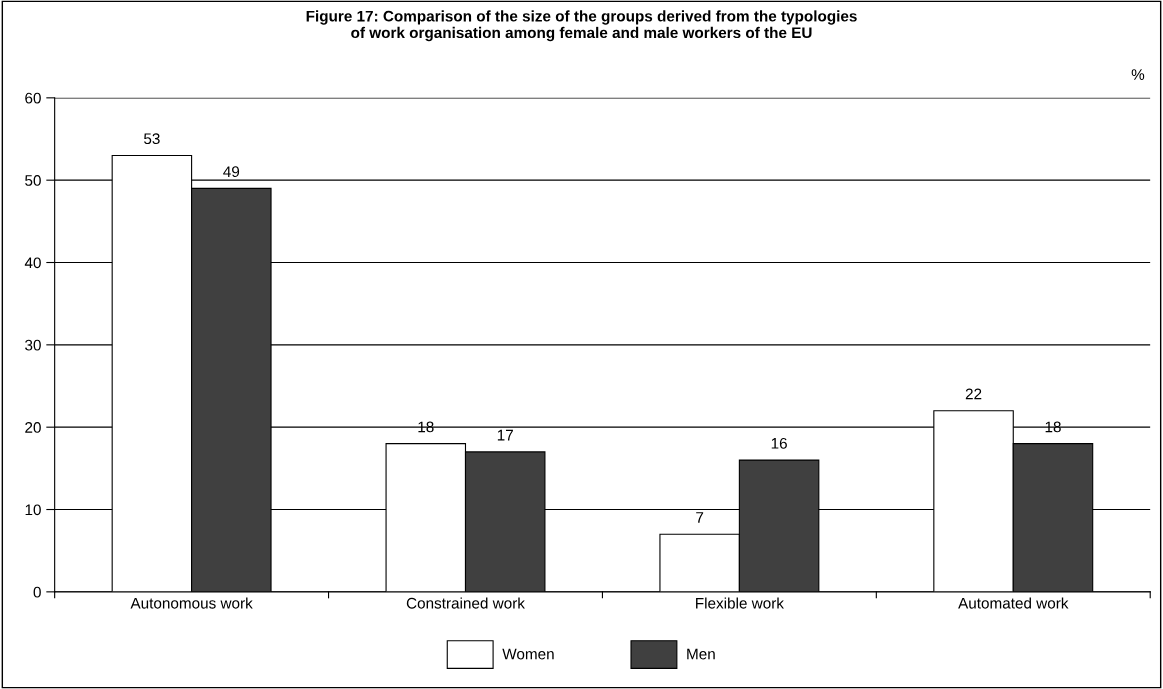 The width and height of the screenshot is (1163, 689). I want to click on y-tick-label: 30, so click(33, 345).